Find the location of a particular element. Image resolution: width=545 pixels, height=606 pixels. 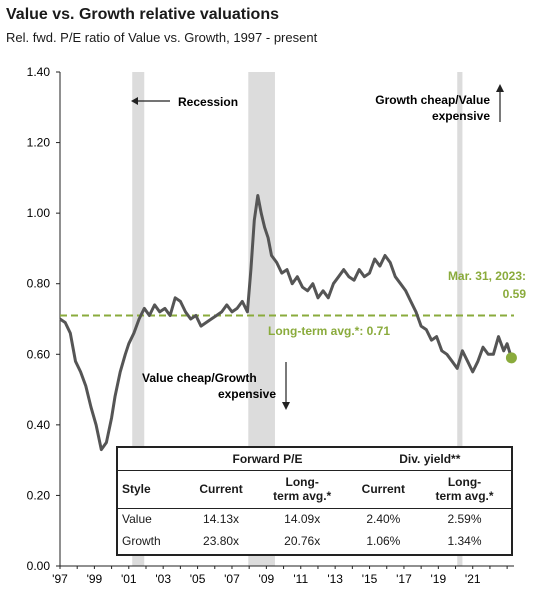

latest-label-line1: Mar. 31, 2023: is located at coordinates (487, 276).